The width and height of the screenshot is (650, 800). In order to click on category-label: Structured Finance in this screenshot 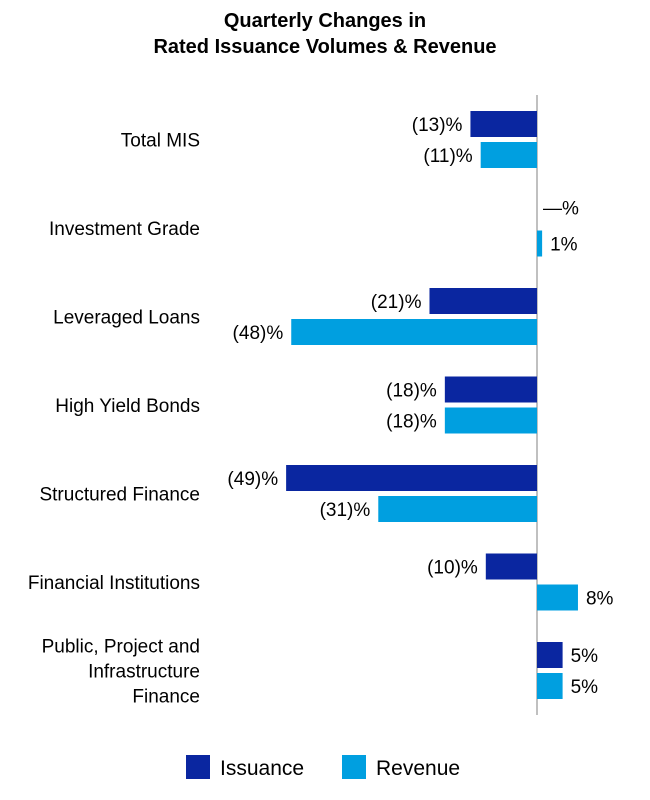, I will do `click(119, 495)`.